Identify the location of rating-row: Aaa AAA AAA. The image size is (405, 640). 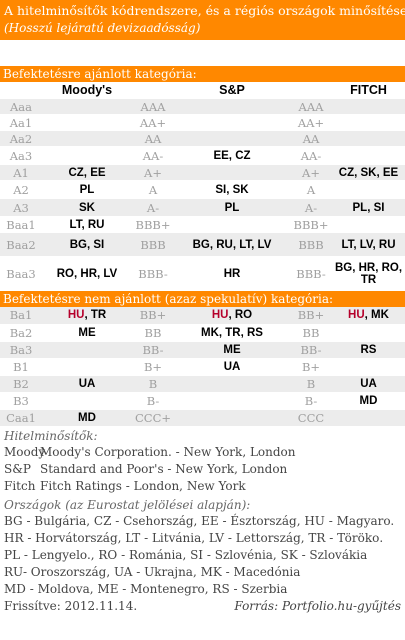
(202, 106).